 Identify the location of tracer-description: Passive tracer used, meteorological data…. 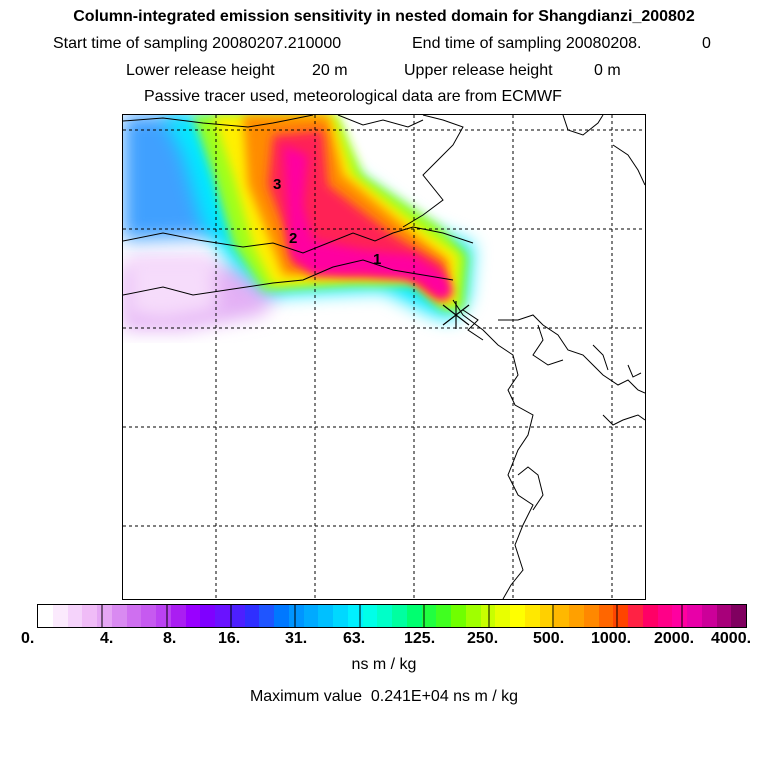
(353, 96).